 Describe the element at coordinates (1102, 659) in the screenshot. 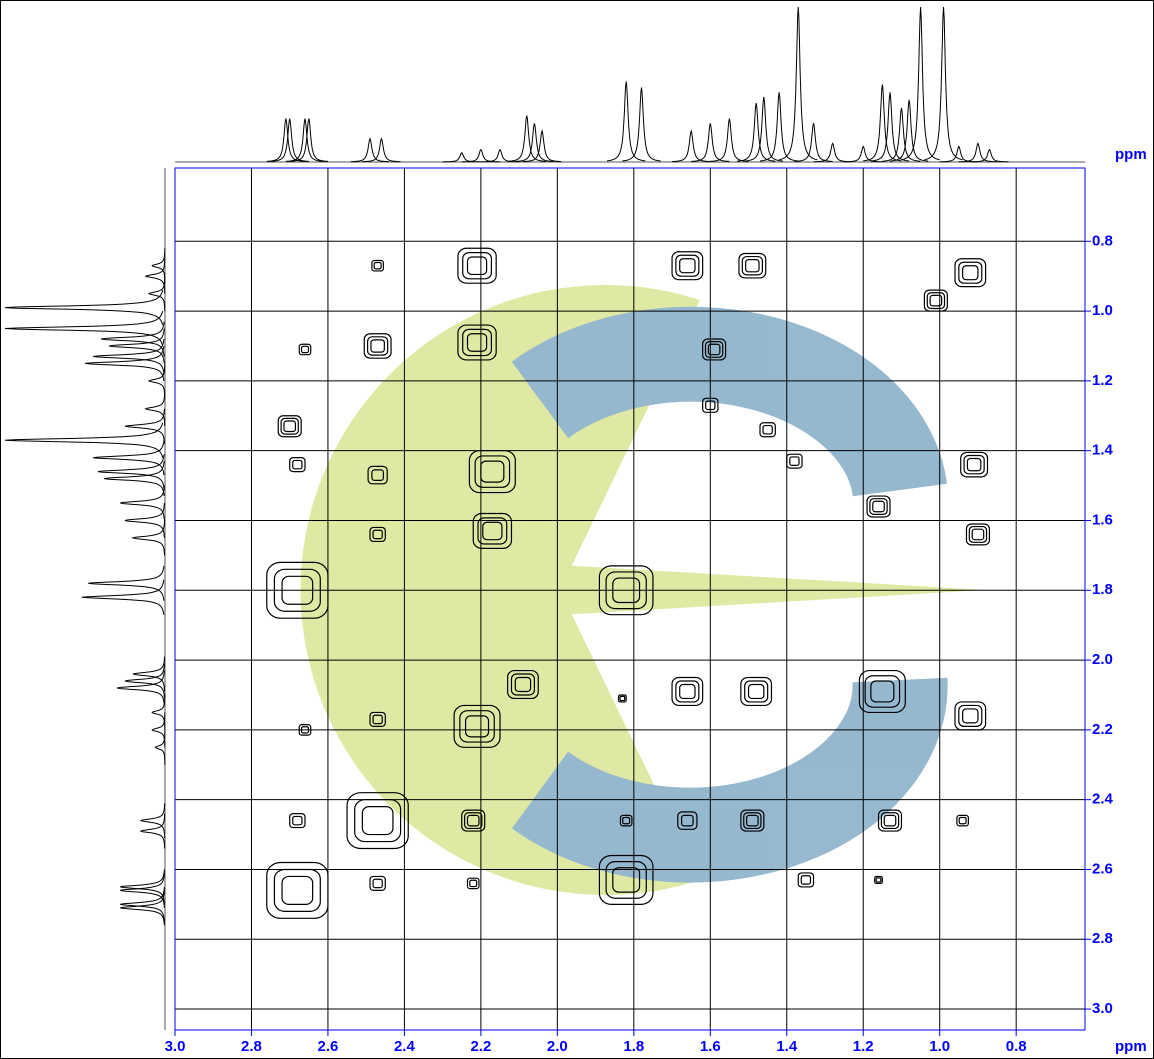

I see `y-tick-label: 2.0` at that location.